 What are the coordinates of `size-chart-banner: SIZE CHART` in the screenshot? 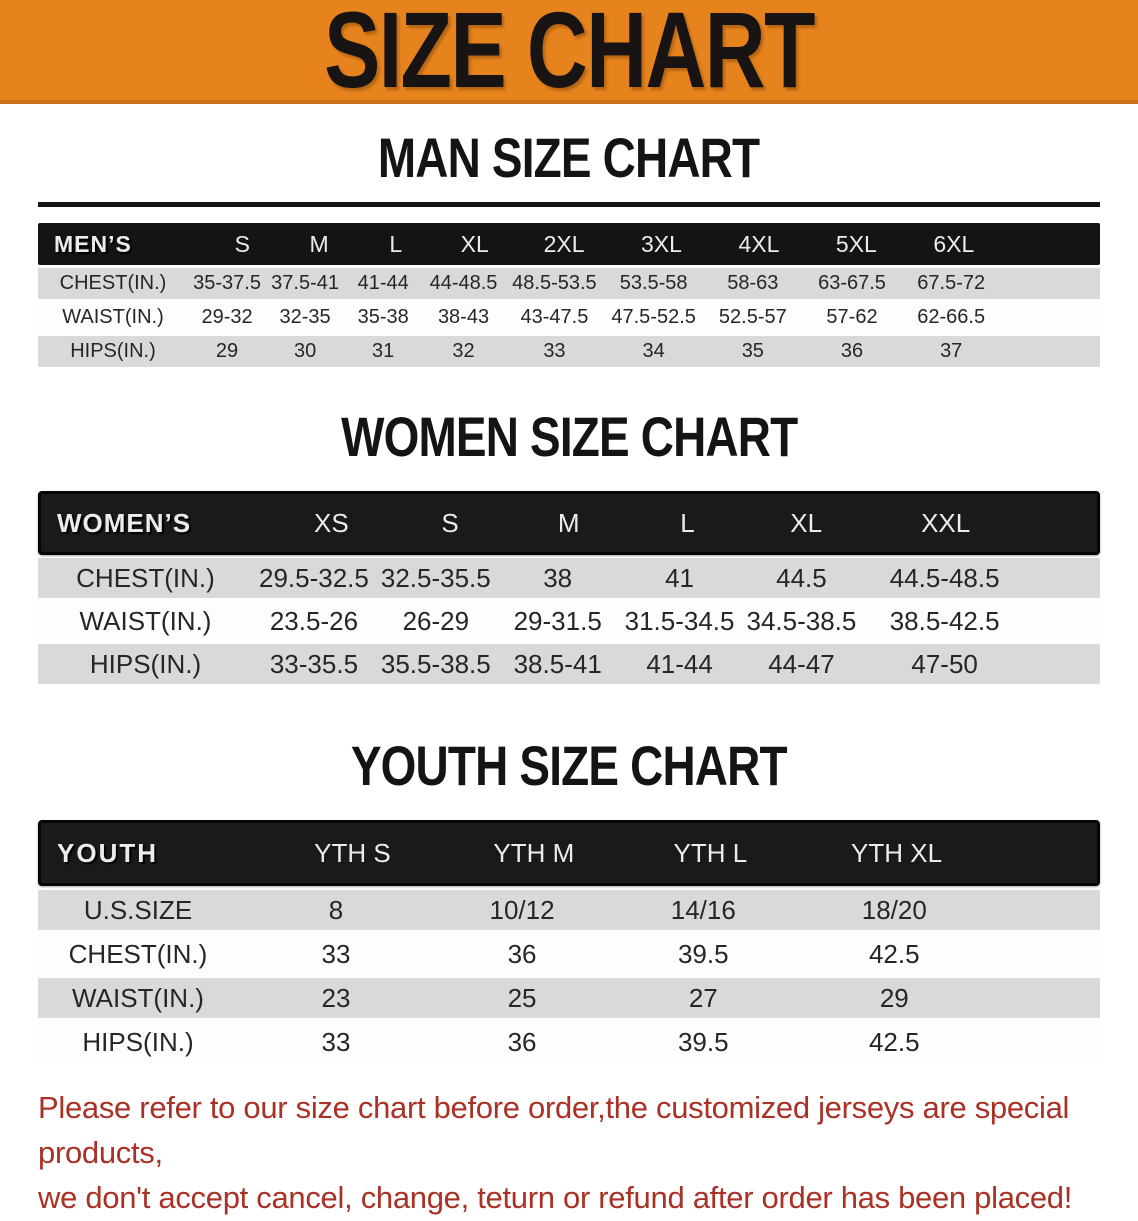 It's located at (569, 52).